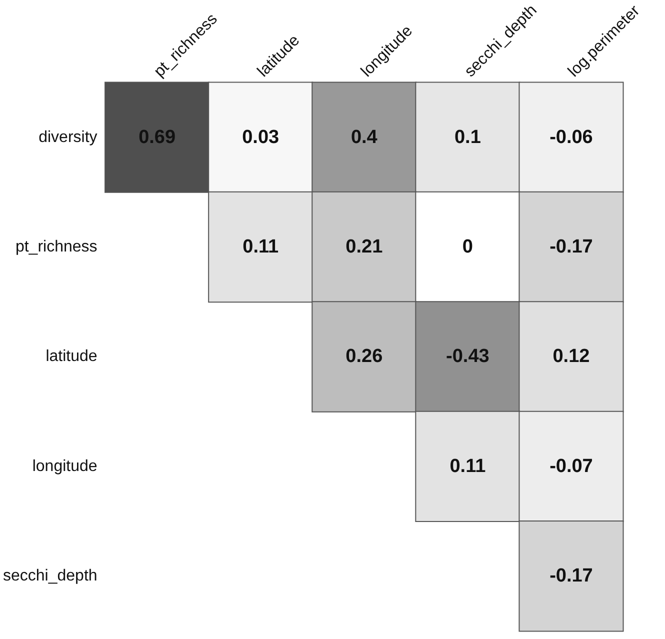 This screenshot has width=665, height=639. Describe the element at coordinates (157, 137) in the screenshot. I see `data-label: 0.69` at that location.